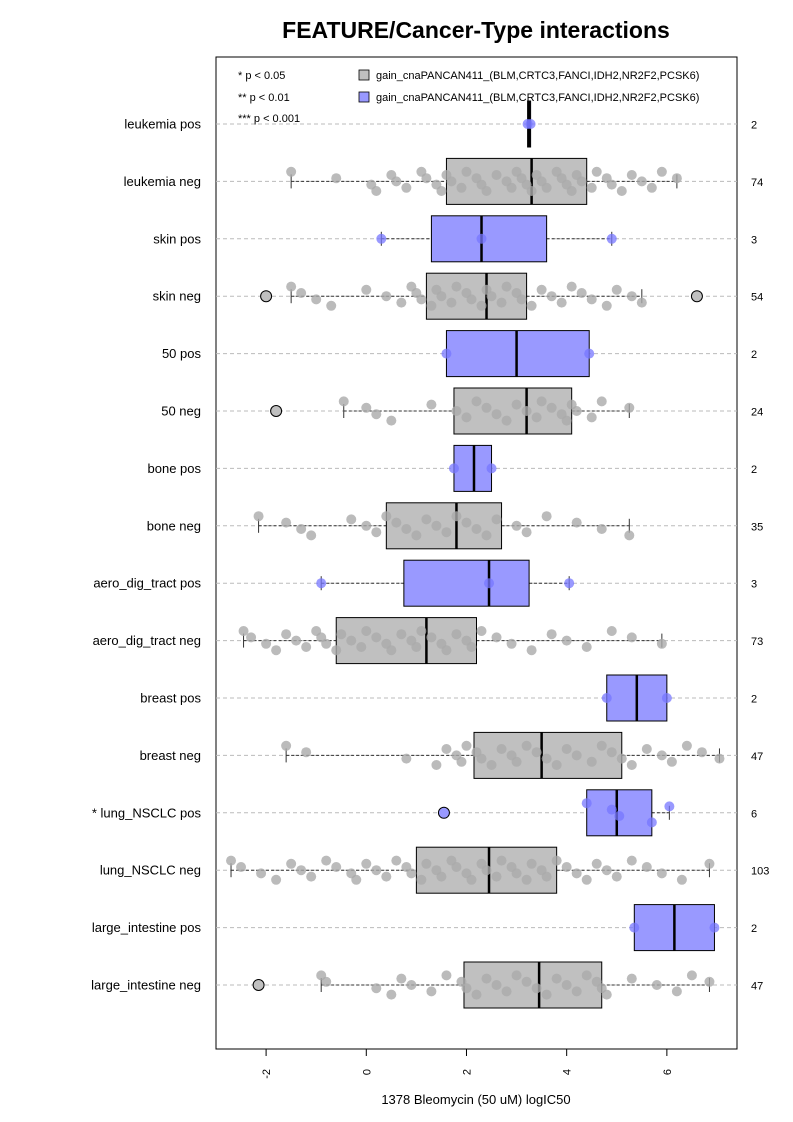  What do you see at coordinates (258, 985) in the screenshot?
I see `outlier-large-intestine-neg` at bounding box center [258, 985].